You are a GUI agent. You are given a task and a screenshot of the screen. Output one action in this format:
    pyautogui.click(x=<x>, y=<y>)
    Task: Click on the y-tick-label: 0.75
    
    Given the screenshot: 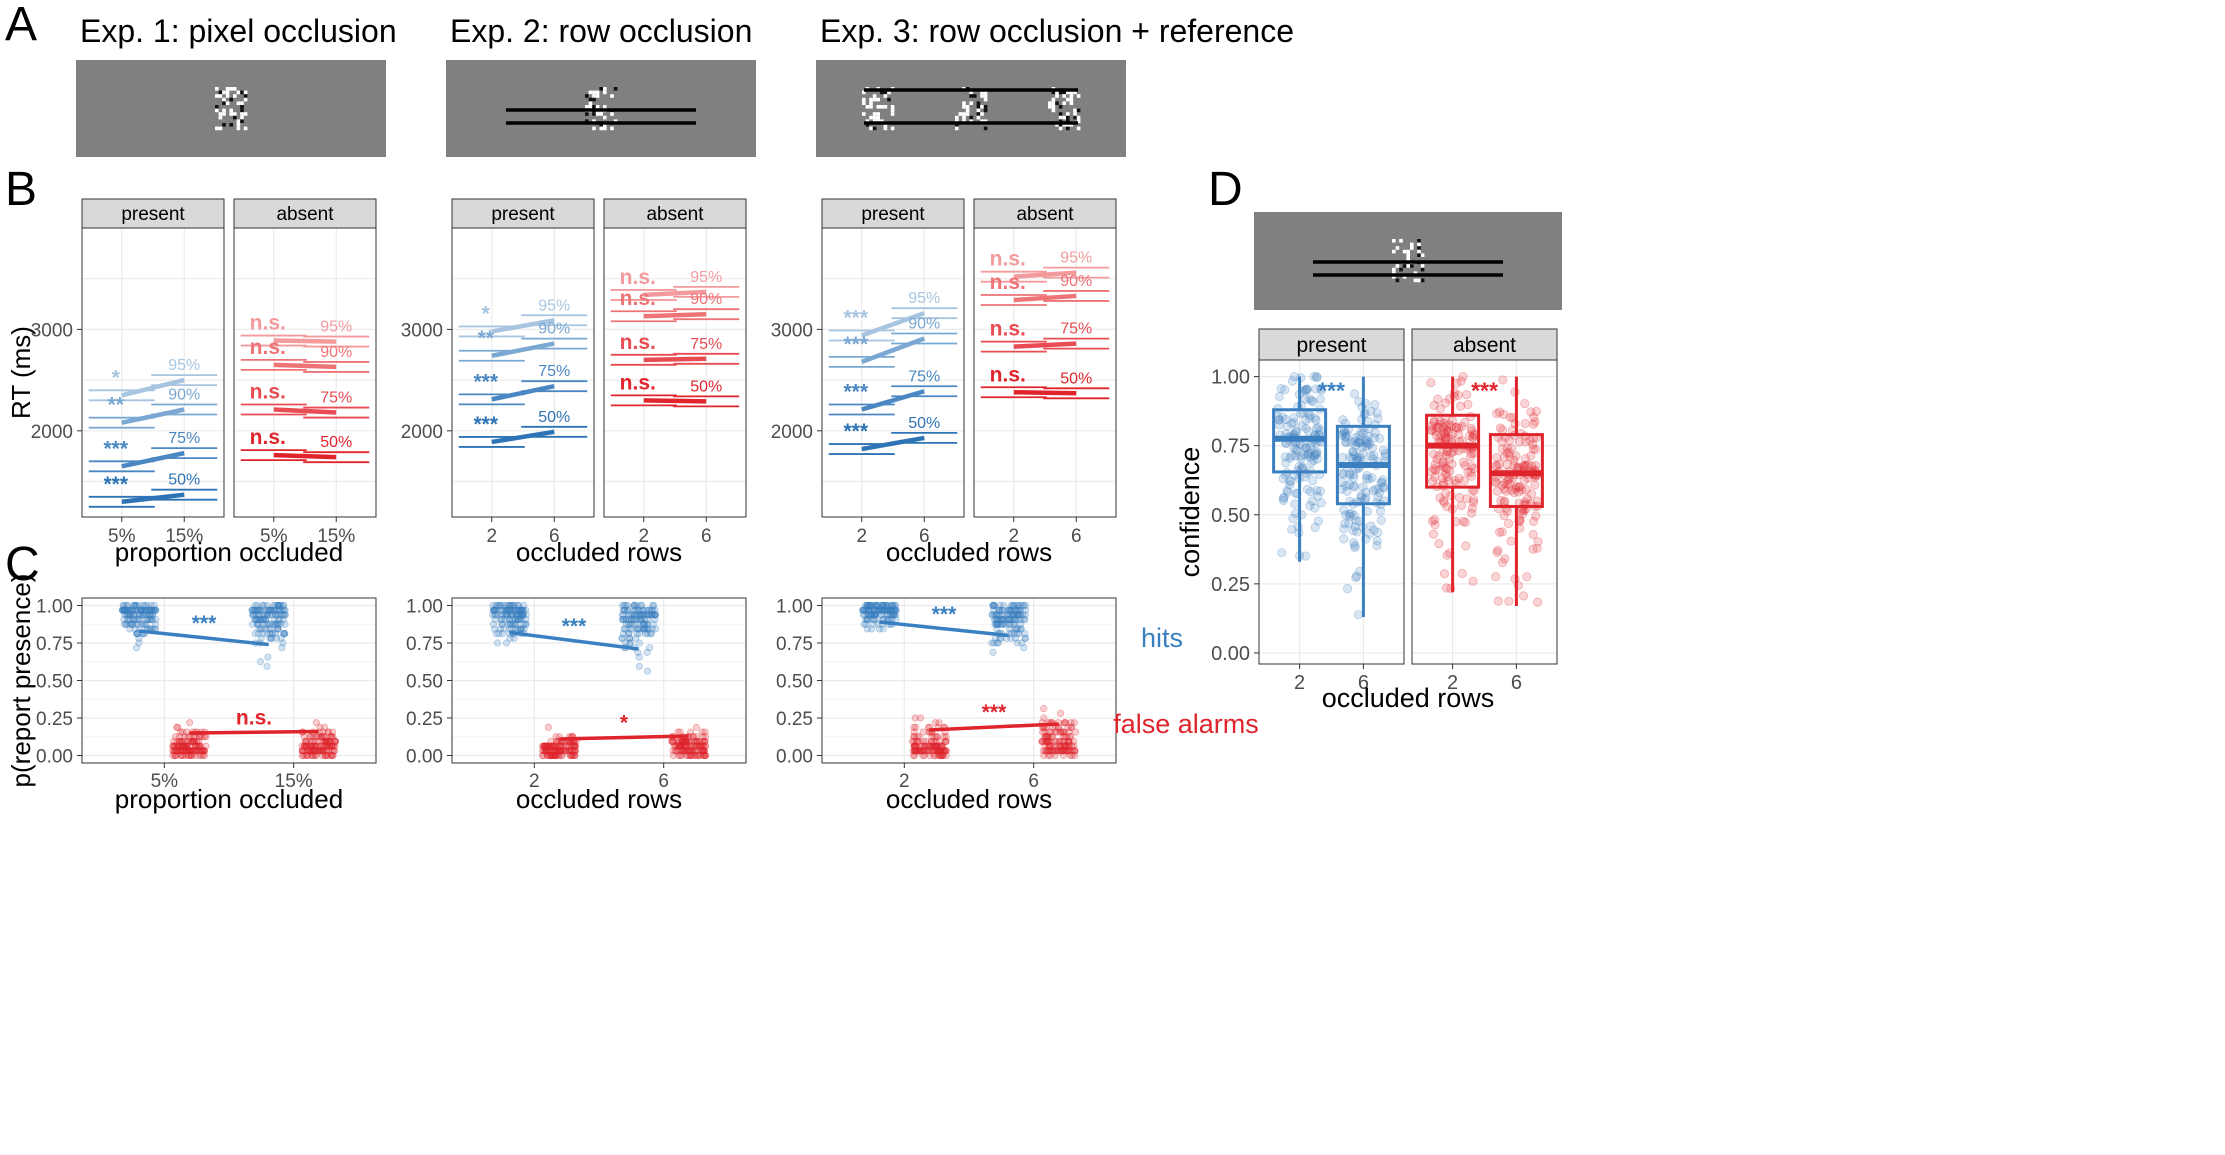 What is the action you would take?
    pyautogui.click(x=794, y=644)
    